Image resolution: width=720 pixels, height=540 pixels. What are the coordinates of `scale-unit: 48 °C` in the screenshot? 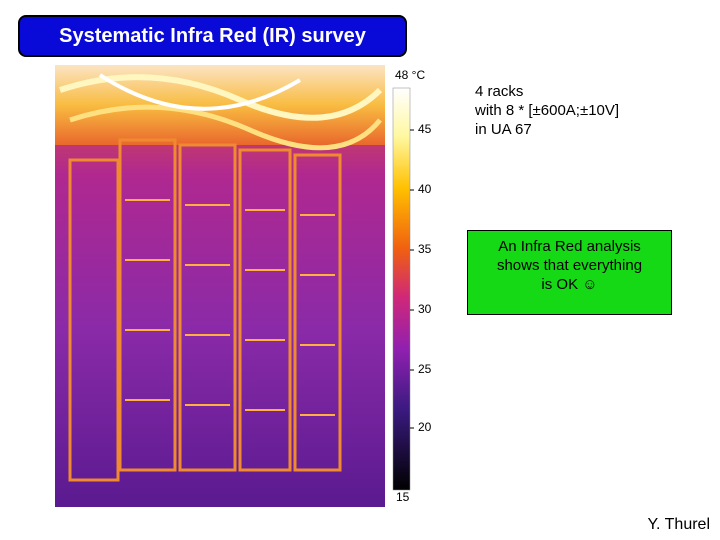 It's located at (410, 75).